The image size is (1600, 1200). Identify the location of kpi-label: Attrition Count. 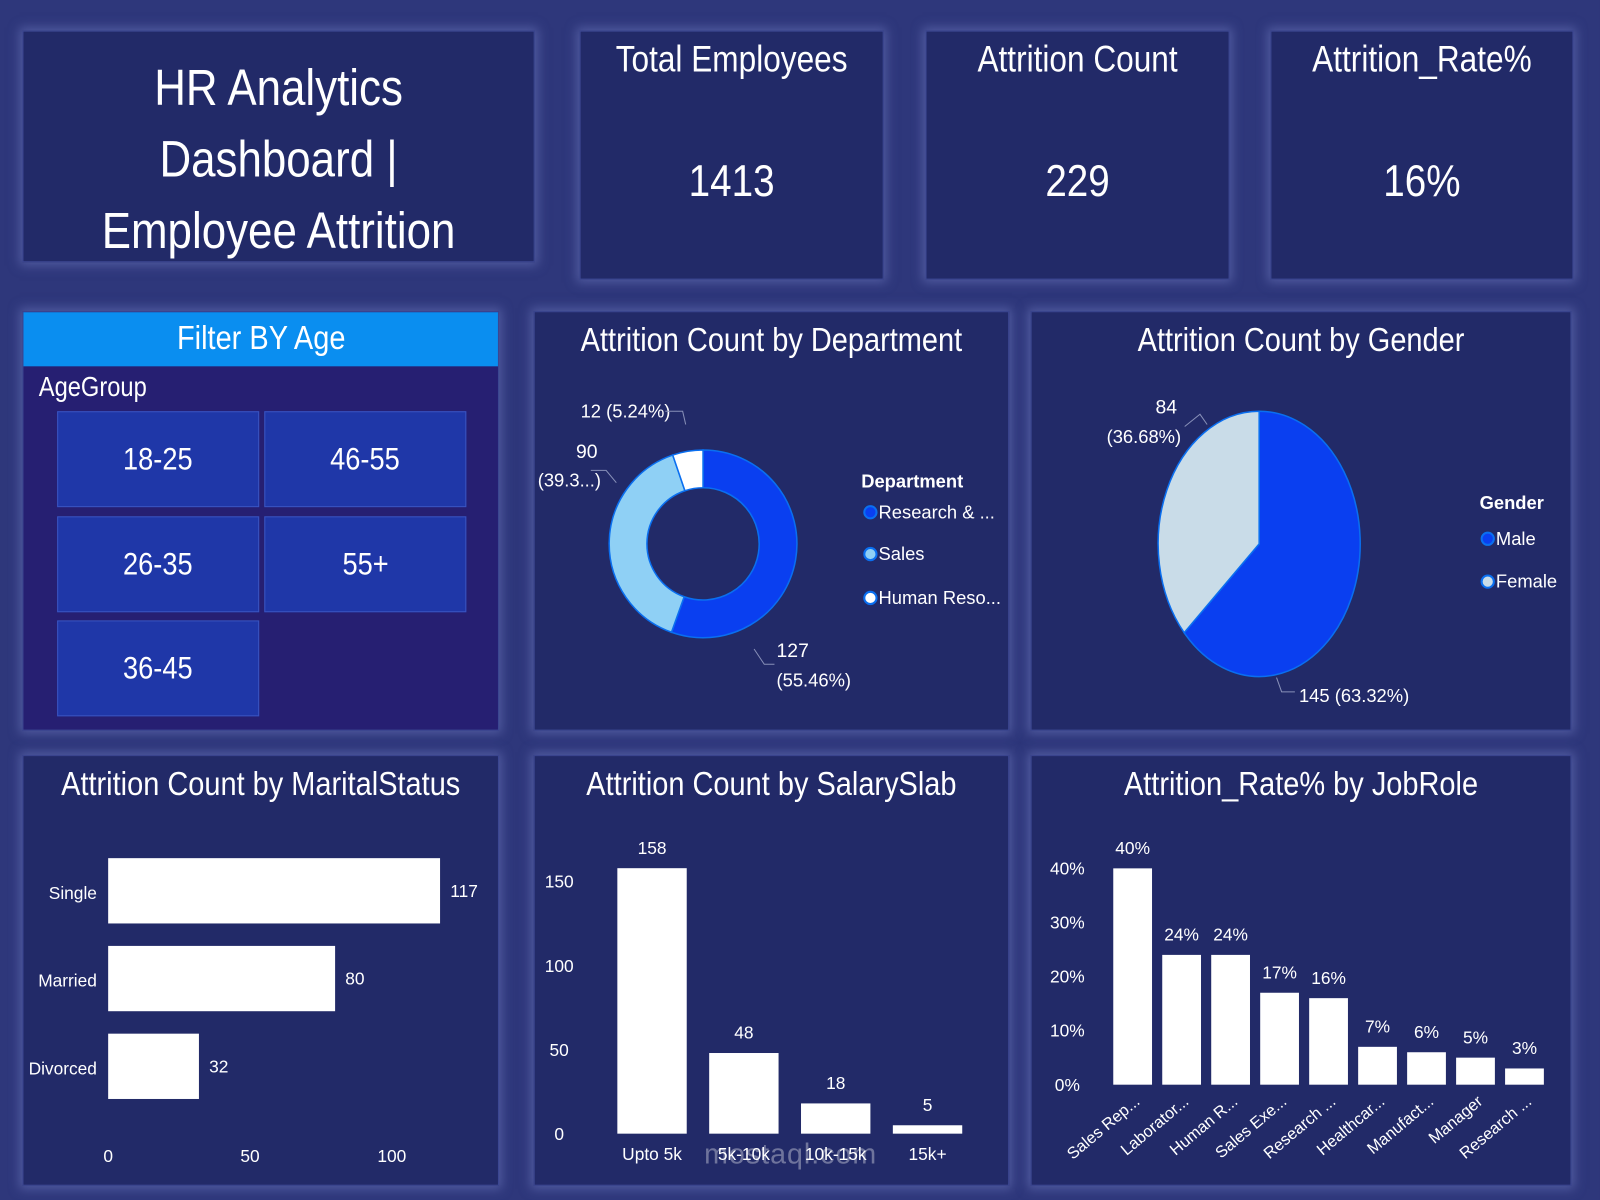
(1077, 58).